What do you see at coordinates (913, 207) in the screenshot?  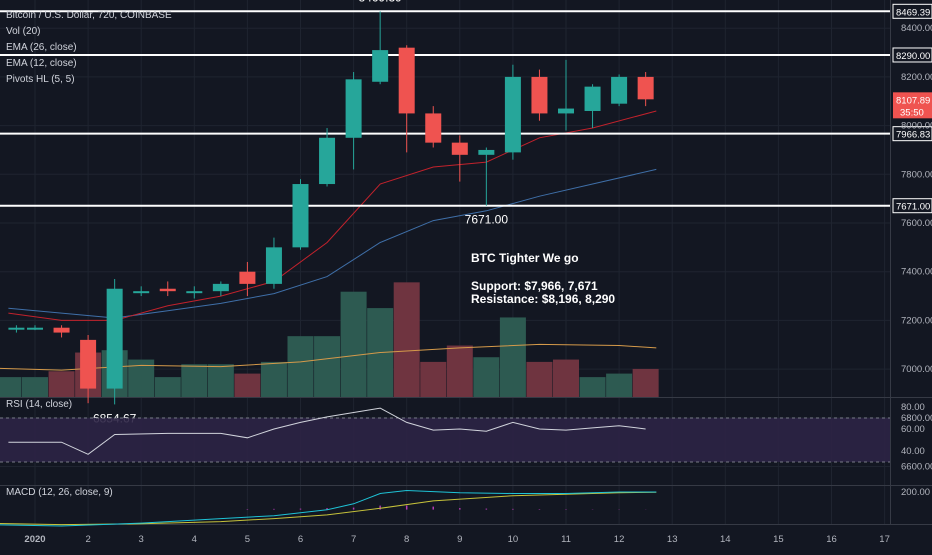 I see `level-badge-label: 7671.00` at bounding box center [913, 207].